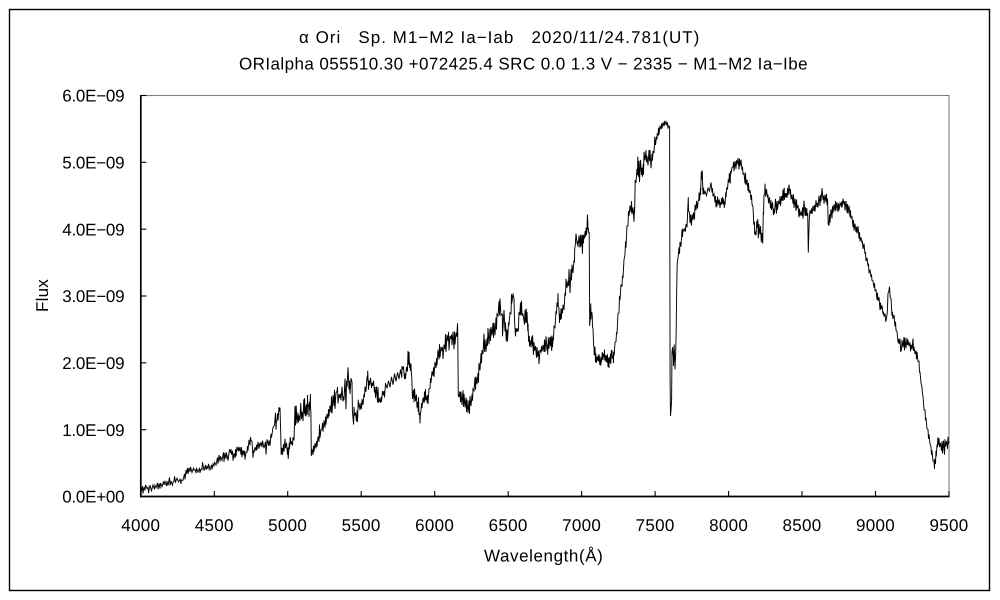 The image size is (1000, 600). What do you see at coordinates (801, 525) in the screenshot?
I see `svg-text: 8500` at bounding box center [801, 525].